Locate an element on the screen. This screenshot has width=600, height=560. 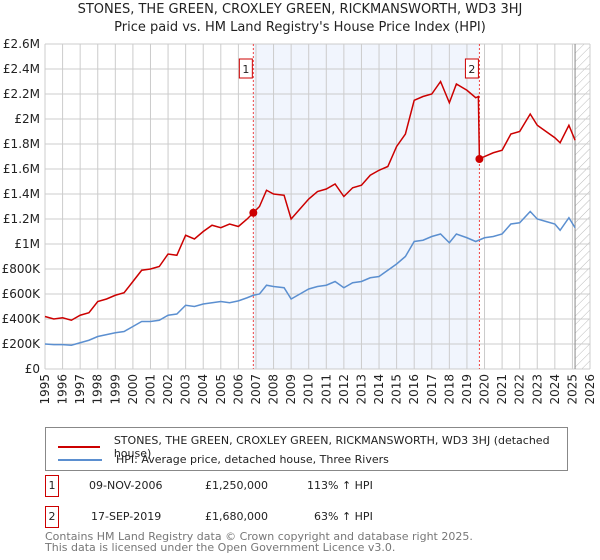
x-tick-label: 2018 is located at coordinates (449, 389).